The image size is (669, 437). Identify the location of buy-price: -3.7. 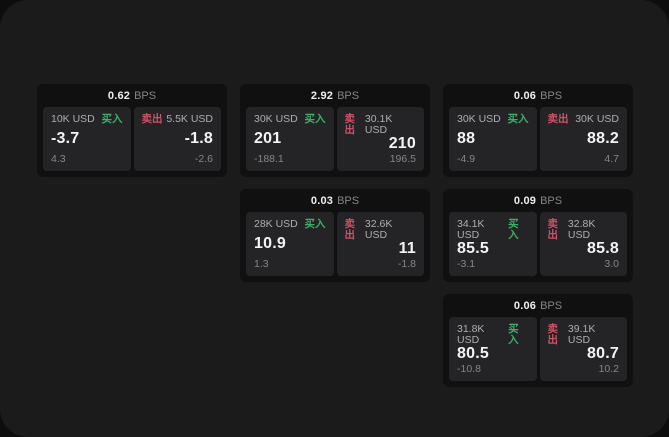
(65, 138).